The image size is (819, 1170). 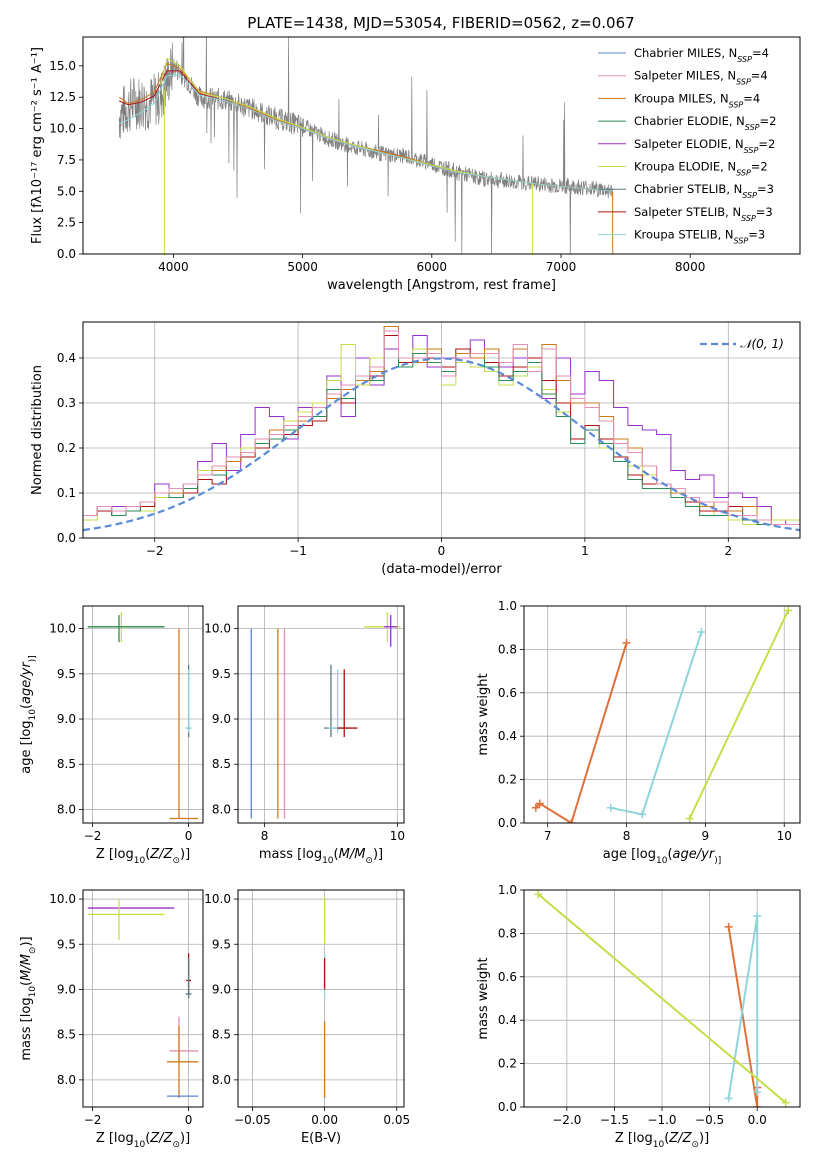 I want to click on legend-label-text: Salpeter STELIB, N, so click(x=687, y=212).